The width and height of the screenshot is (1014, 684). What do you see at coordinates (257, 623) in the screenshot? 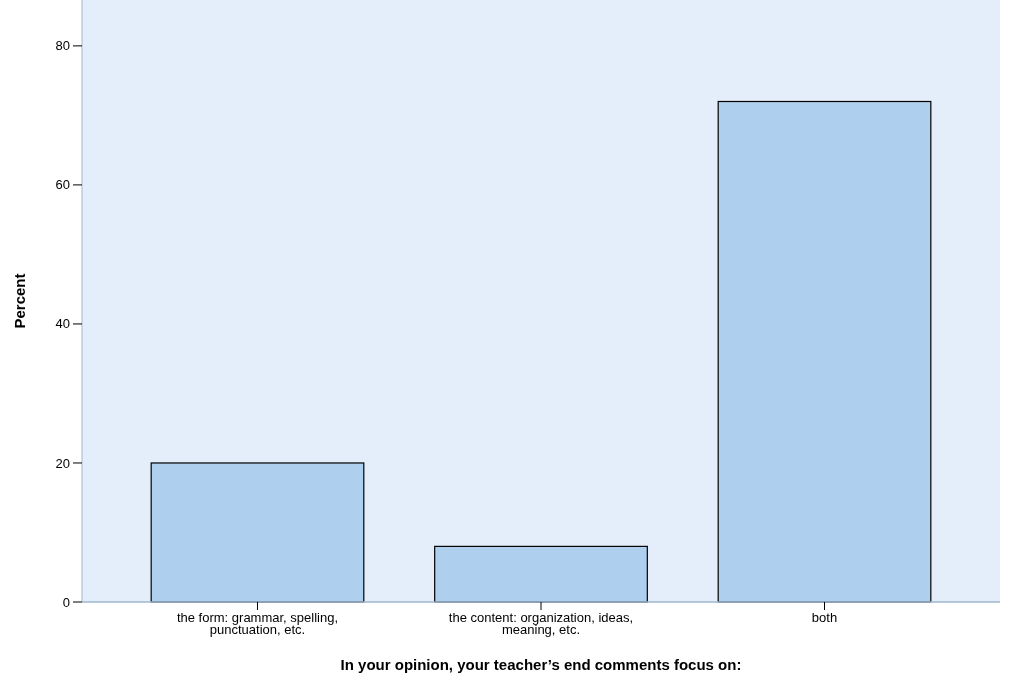
I see `x-tick-label: the form: grammar, spelling, punctuation, etc.` at bounding box center [257, 623].